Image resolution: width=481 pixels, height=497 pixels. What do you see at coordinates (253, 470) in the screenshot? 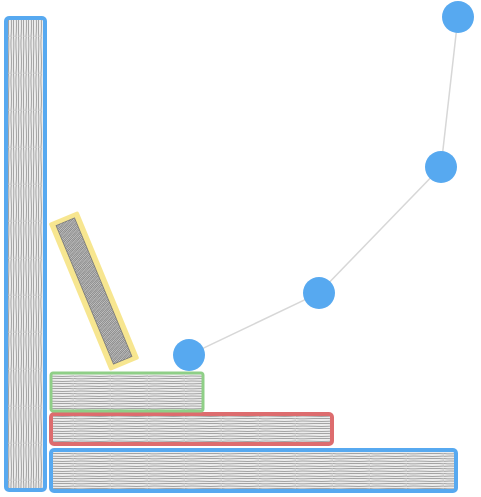
I see `base-bar` at bounding box center [253, 470].